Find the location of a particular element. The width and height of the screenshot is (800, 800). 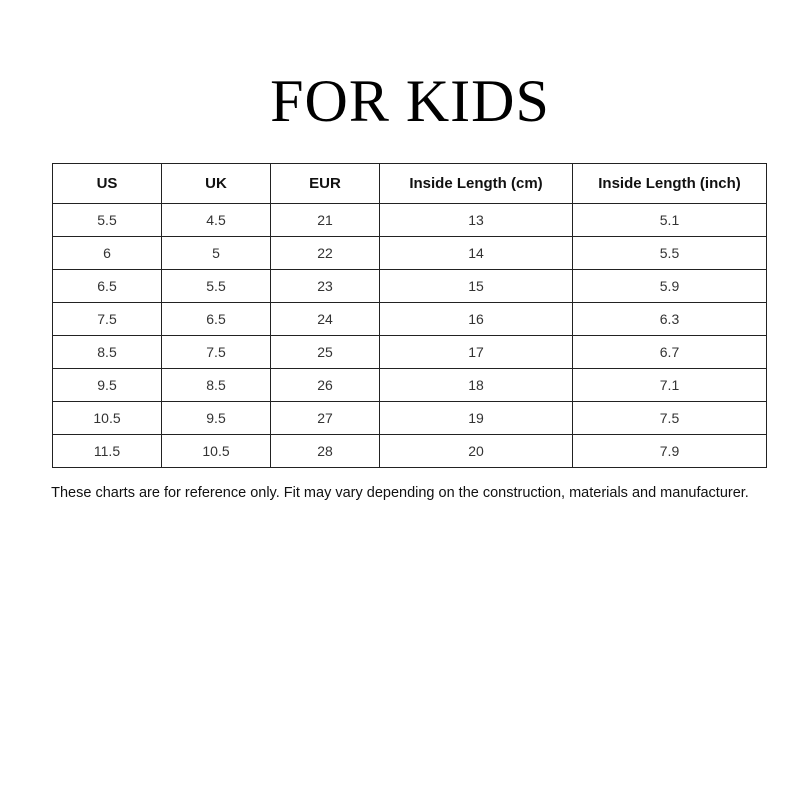

table-cell: 23 is located at coordinates (325, 286).